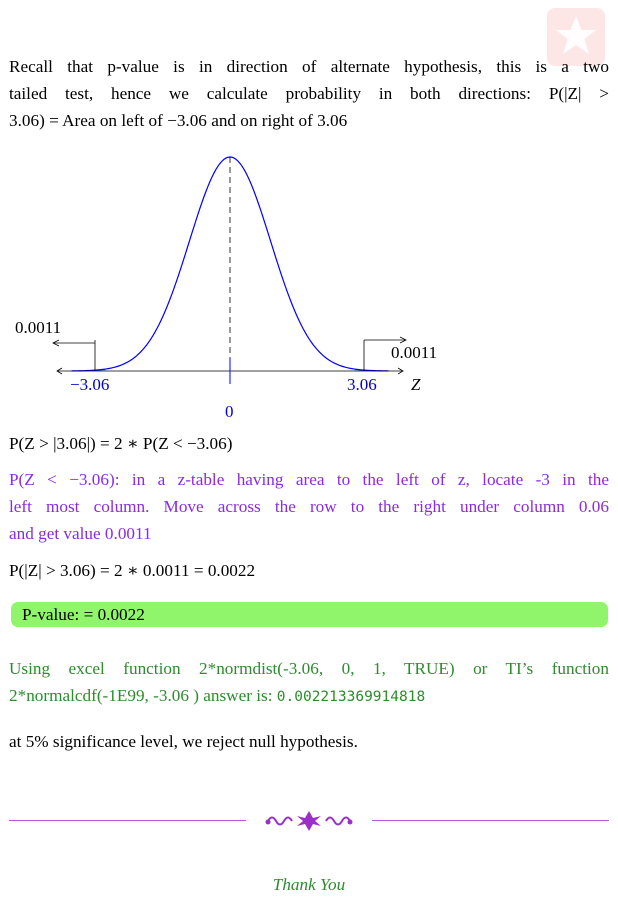  Describe the element at coordinates (403, 340) in the screenshot. I see `right-arrowhead-icon` at that location.